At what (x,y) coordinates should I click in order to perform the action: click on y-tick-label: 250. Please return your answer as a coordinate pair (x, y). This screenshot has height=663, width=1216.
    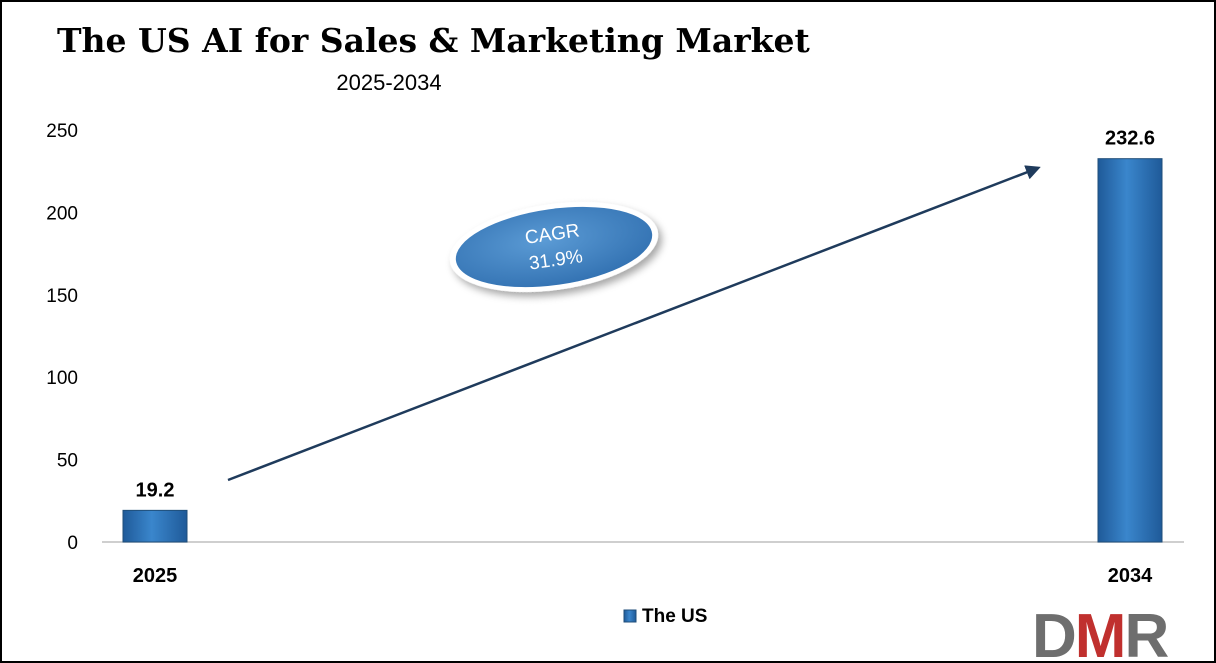
    Looking at the image, I should click on (62, 131).